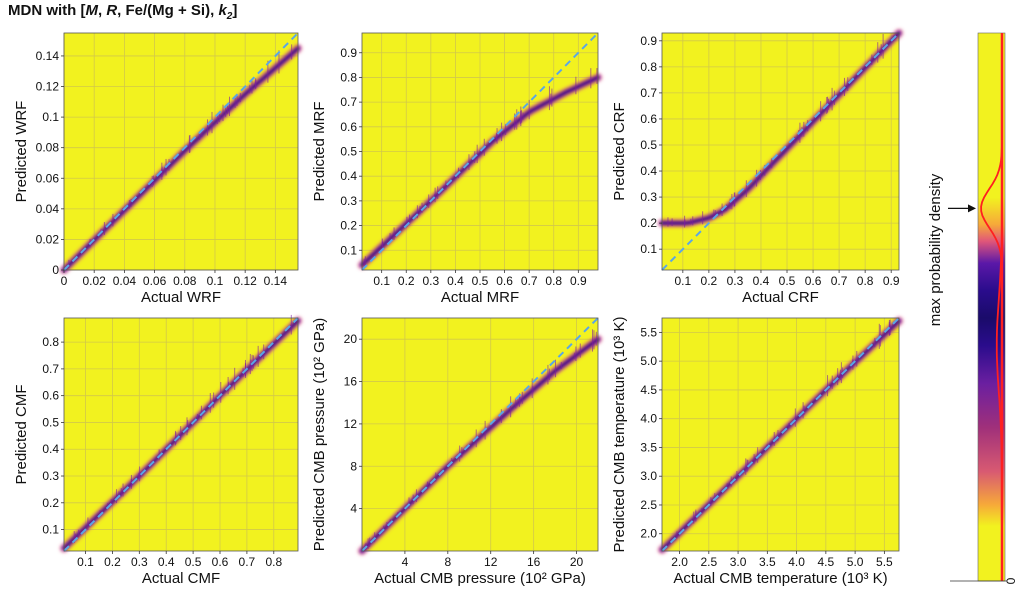  I want to click on x-tick-label: 0.08, so click(185, 281).